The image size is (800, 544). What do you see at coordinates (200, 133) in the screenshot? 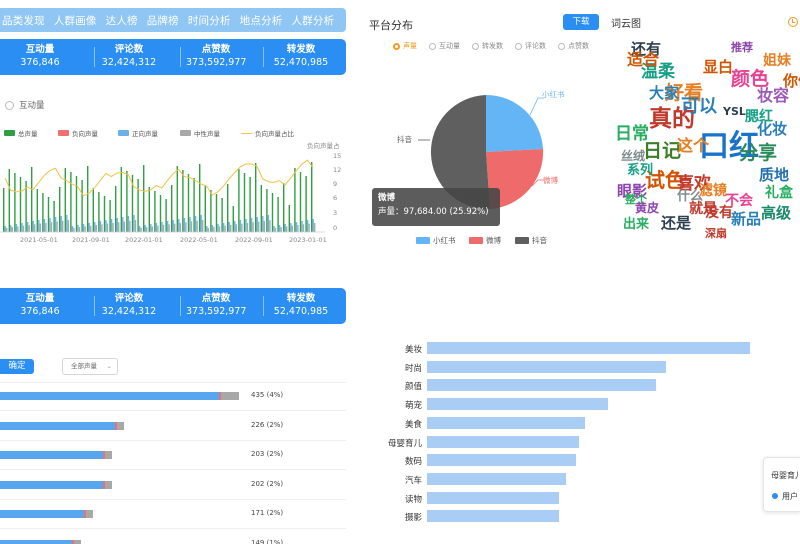
I see `legend-neutral: 中性声量` at bounding box center [200, 133].